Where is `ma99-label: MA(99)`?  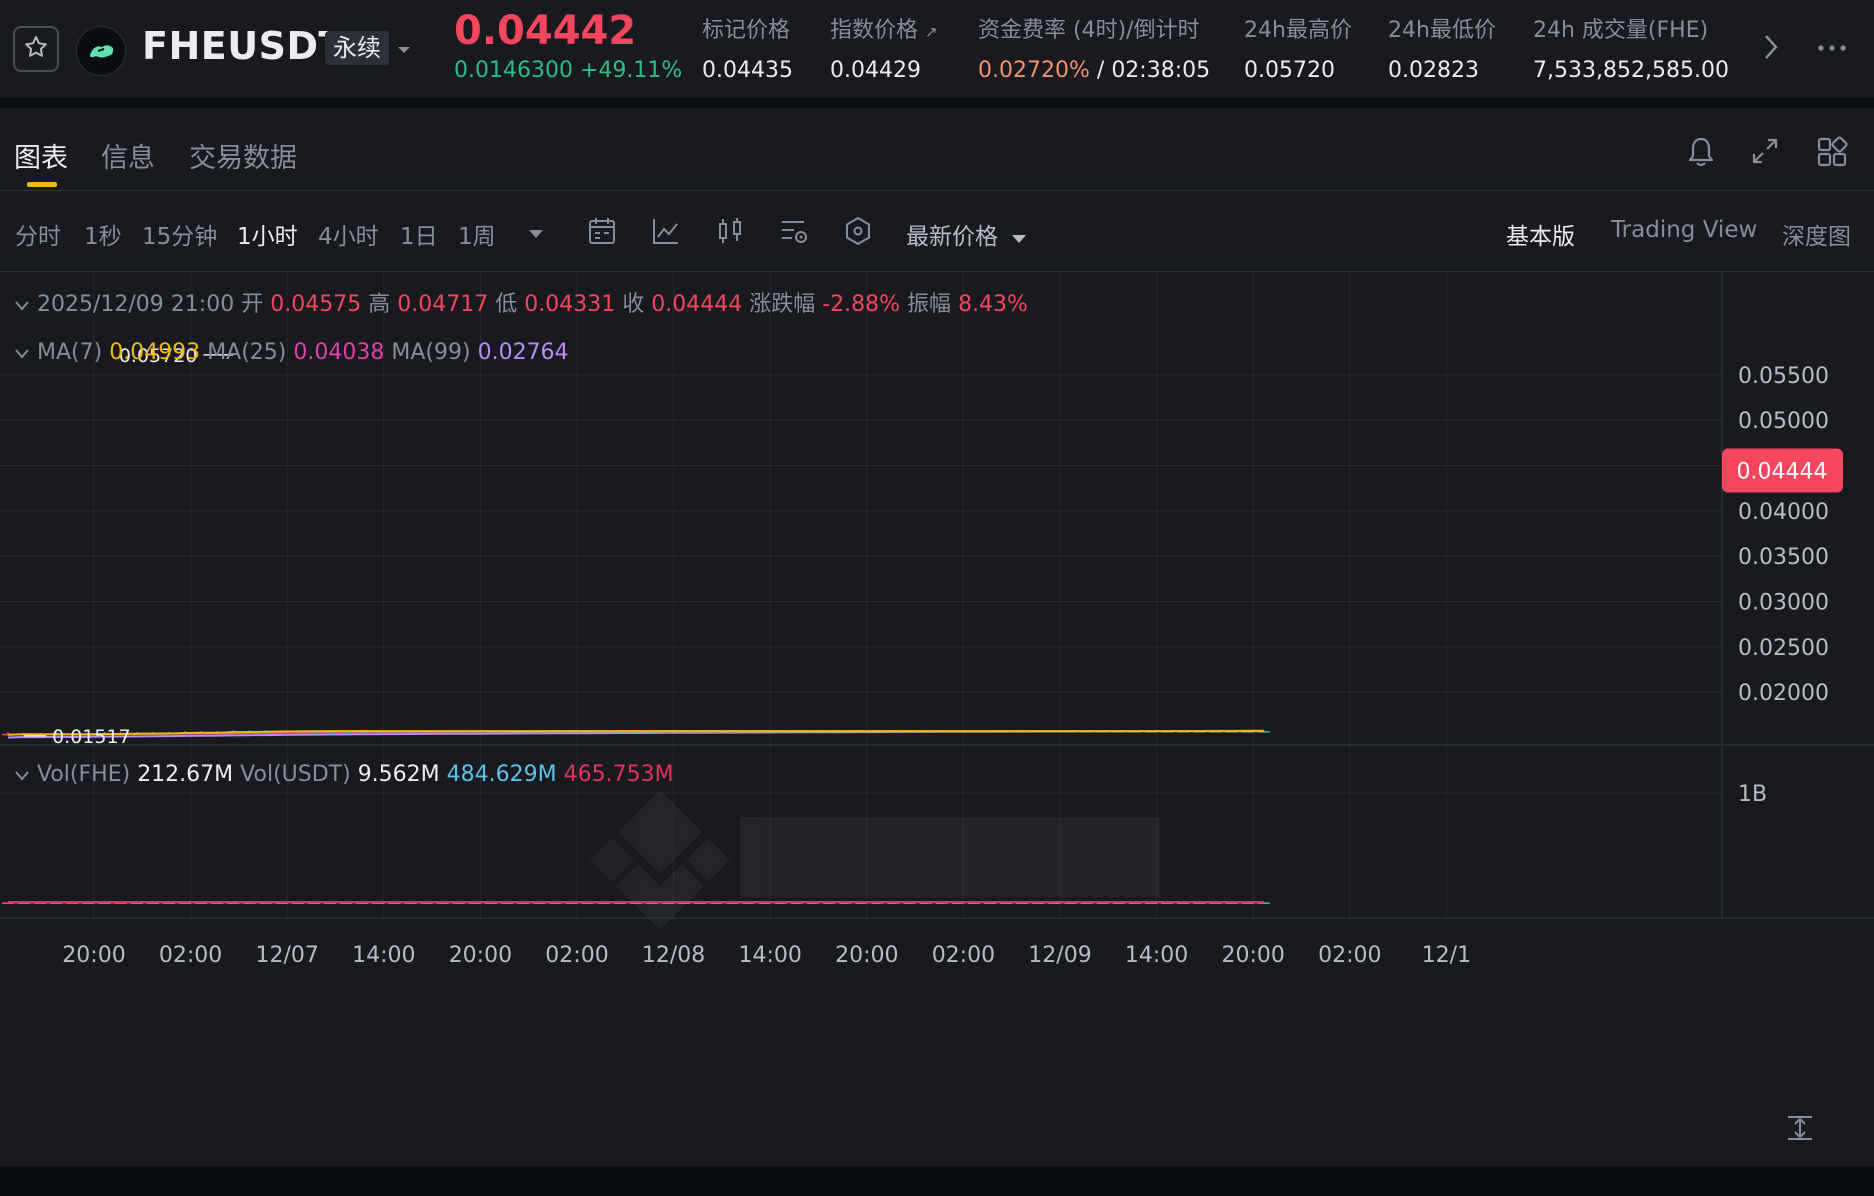
ma99-label: MA(99) is located at coordinates (431, 352).